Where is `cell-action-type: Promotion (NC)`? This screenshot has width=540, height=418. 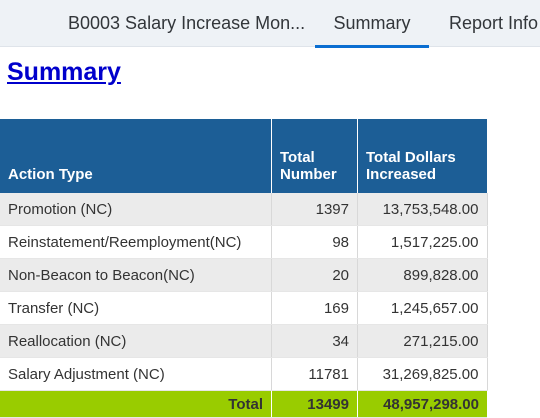
cell-action-type: Promotion (NC) is located at coordinates (136, 209).